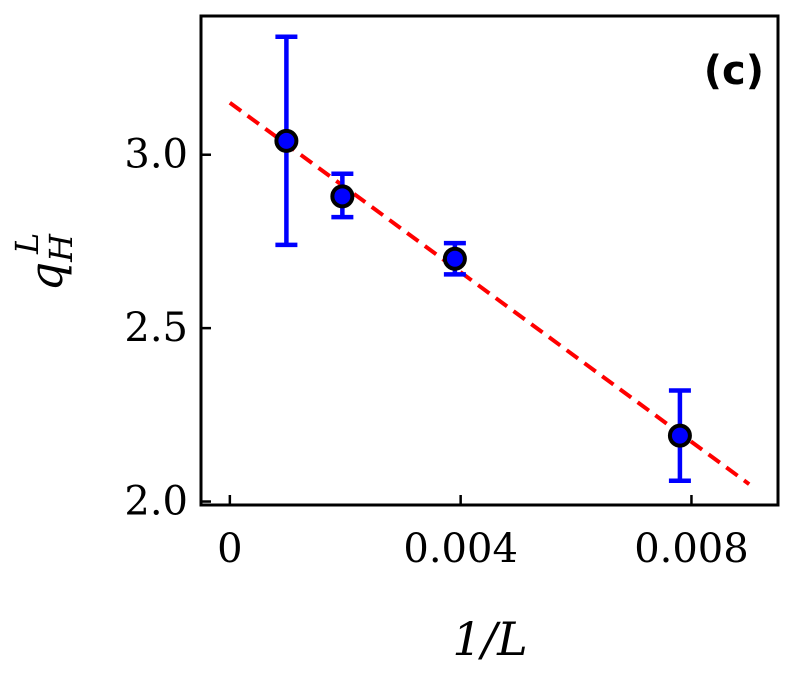 This screenshot has height=681, width=794. Describe the element at coordinates (156, 502) in the screenshot. I see `y-tick-label: 2.0` at that location.